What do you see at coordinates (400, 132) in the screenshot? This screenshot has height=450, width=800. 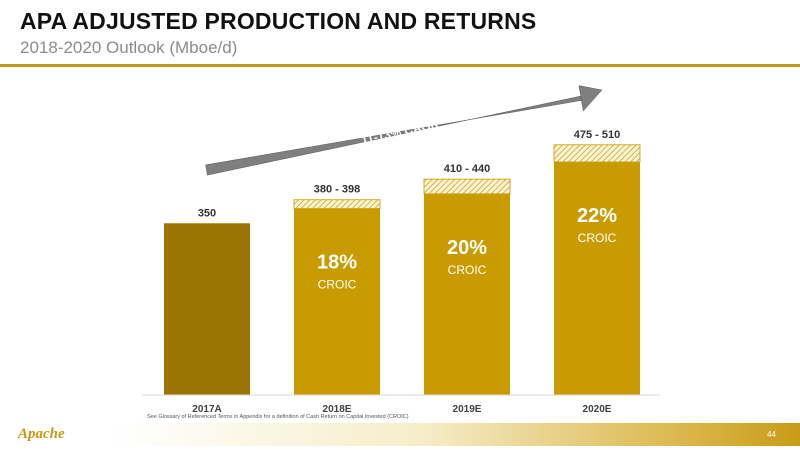 I see `cagr-label: 11-13% CAGR` at bounding box center [400, 132].